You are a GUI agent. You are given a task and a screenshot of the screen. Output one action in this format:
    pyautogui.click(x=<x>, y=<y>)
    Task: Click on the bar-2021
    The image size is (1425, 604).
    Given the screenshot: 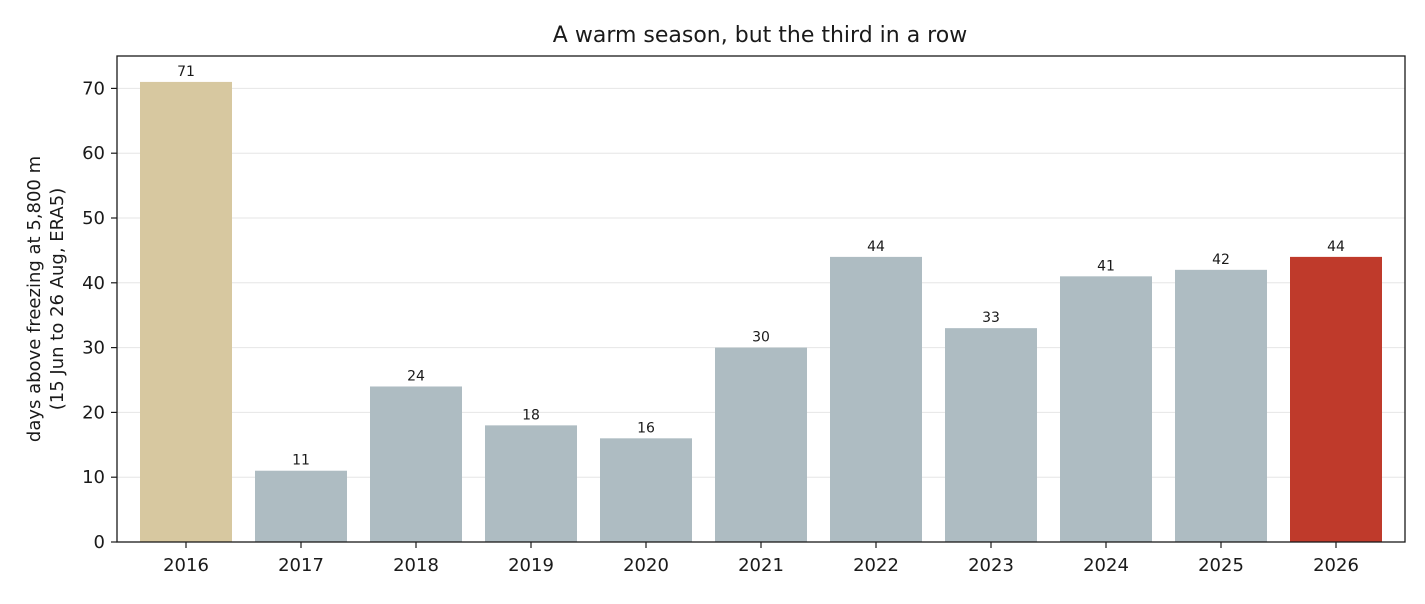 What is the action you would take?
    pyautogui.click(x=761, y=444)
    